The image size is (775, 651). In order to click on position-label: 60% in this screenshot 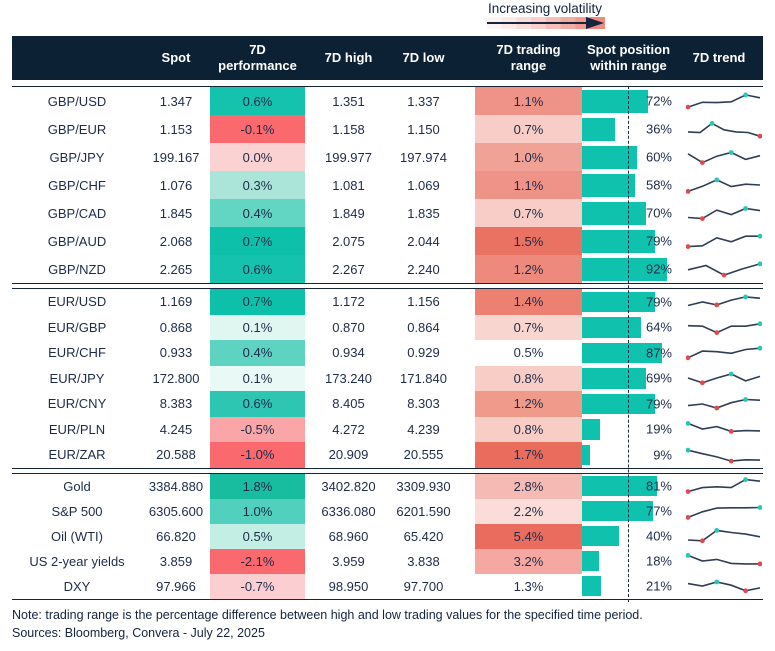, I will do `click(658, 157)`.